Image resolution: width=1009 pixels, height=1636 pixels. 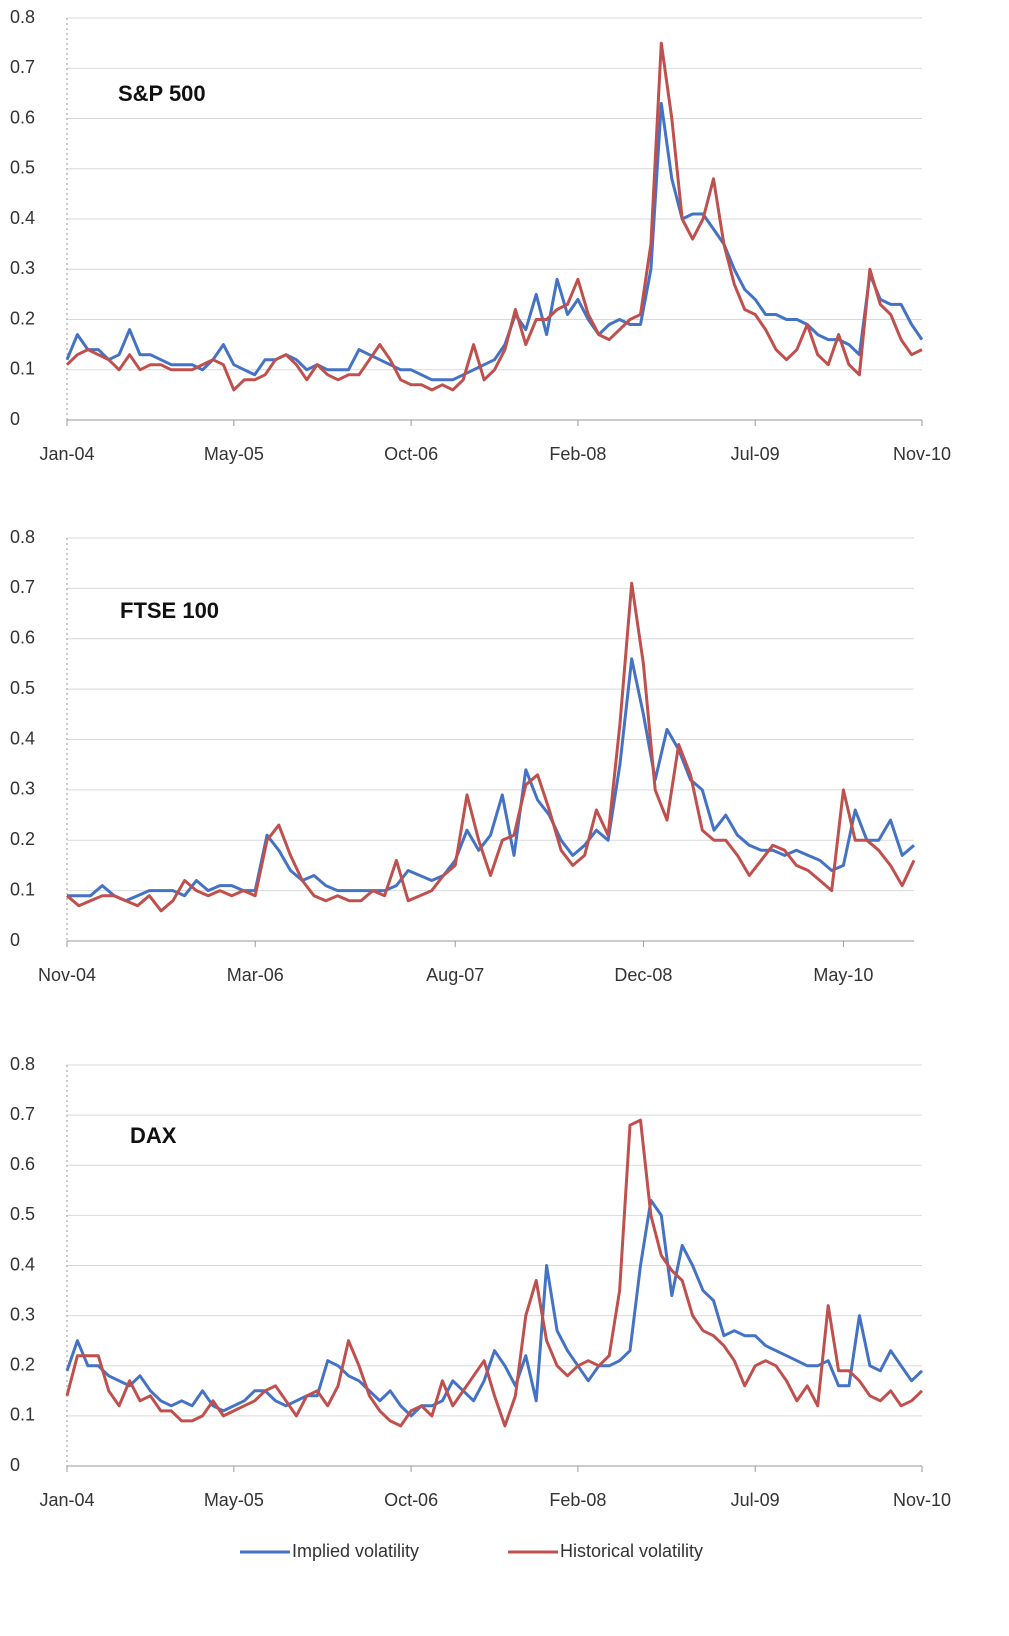 I want to click on chart-title: S&P 500, so click(x=162, y=93).